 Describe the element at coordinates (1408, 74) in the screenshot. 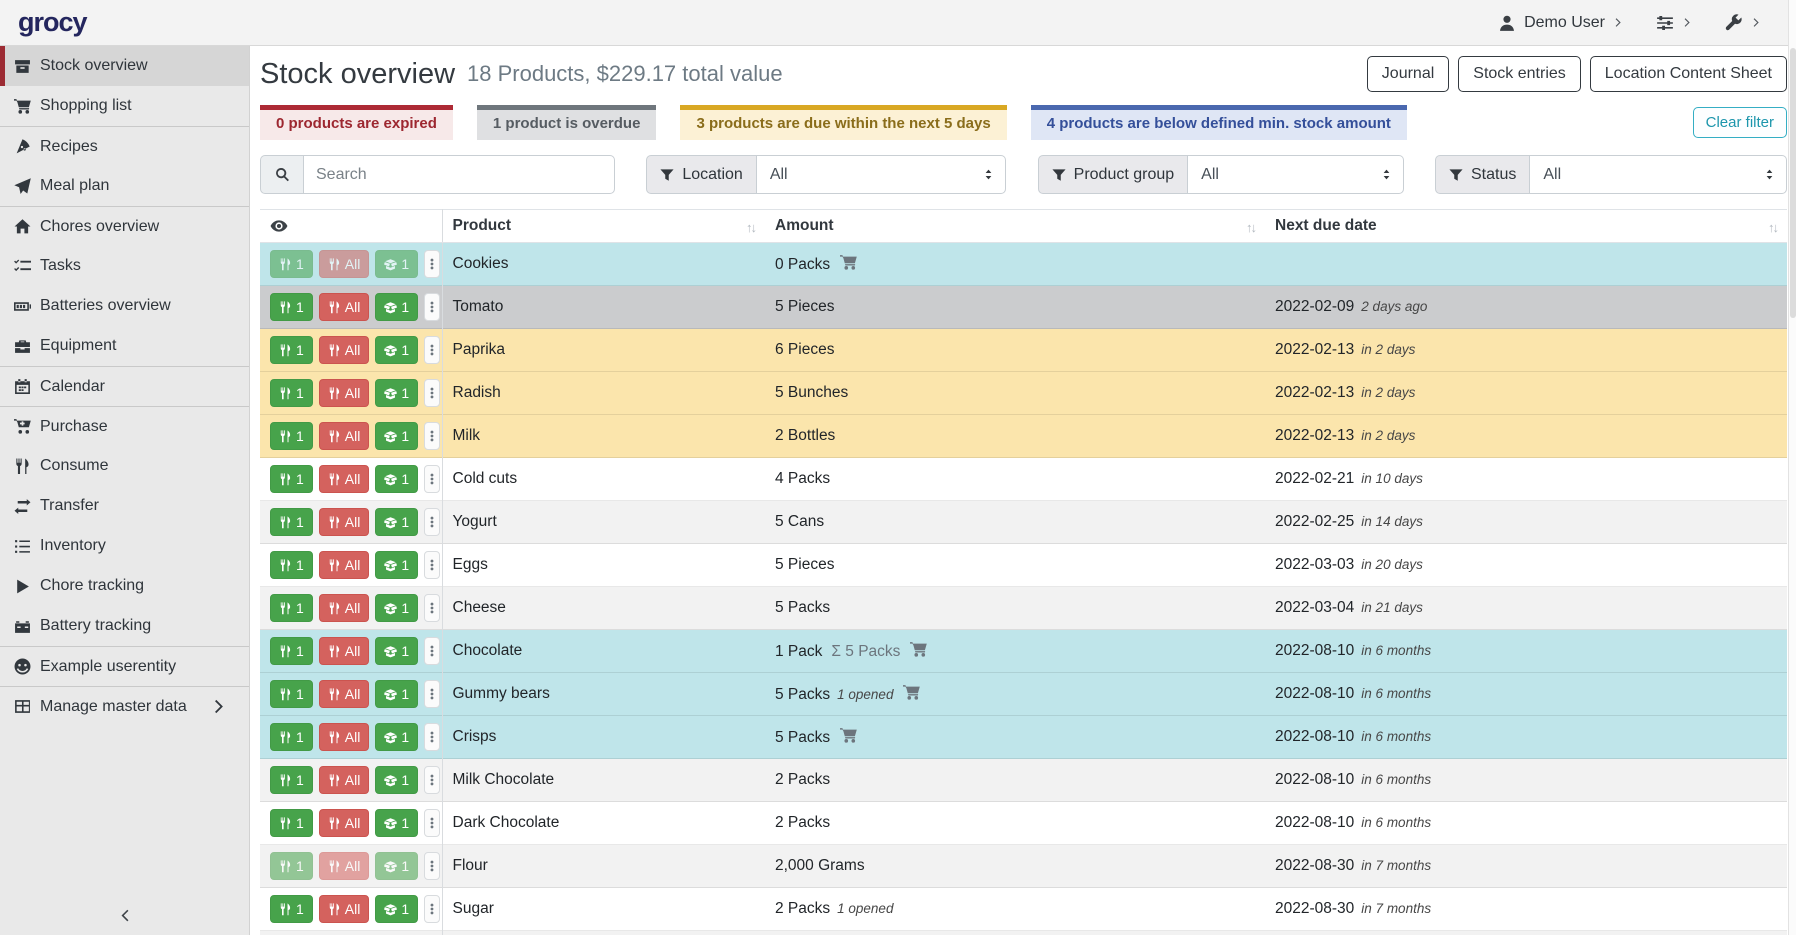

I see `journal-button: Journal` at that location.